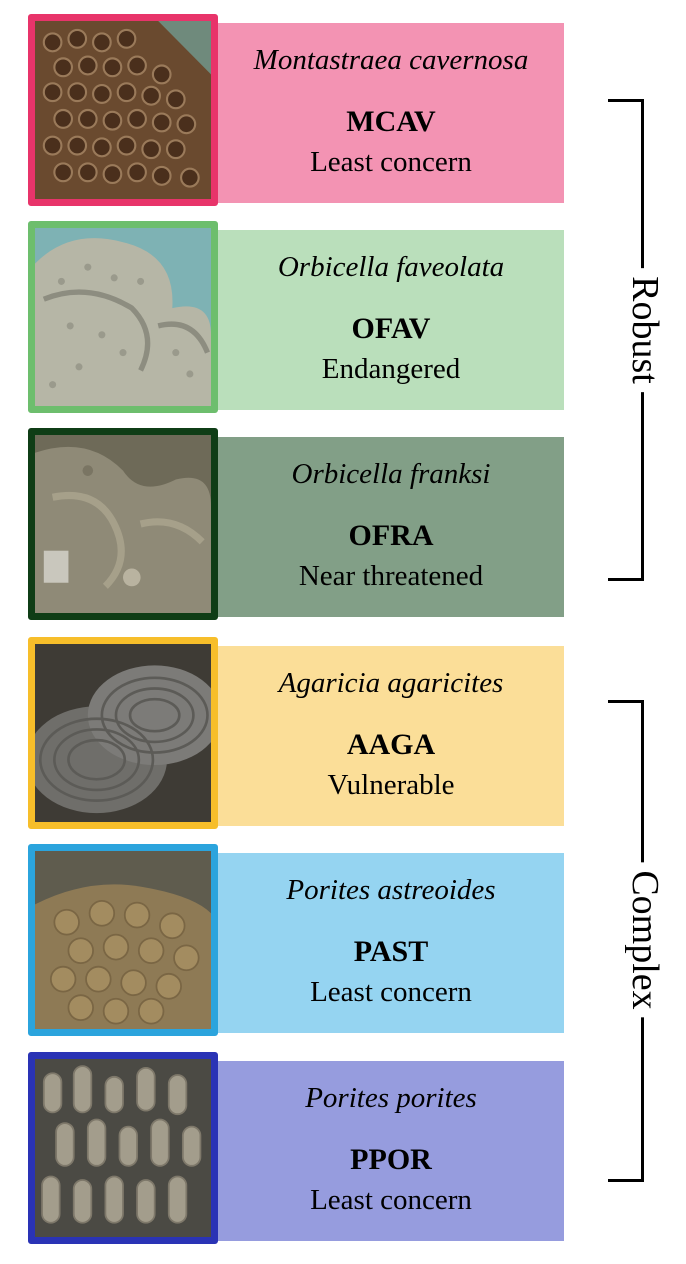 Image resolution: width=686 pixels, height=1264 pixels. I want to click on species-row-mcav: Montastraea cavernosa MCAV Least concern, so click(285, 114).